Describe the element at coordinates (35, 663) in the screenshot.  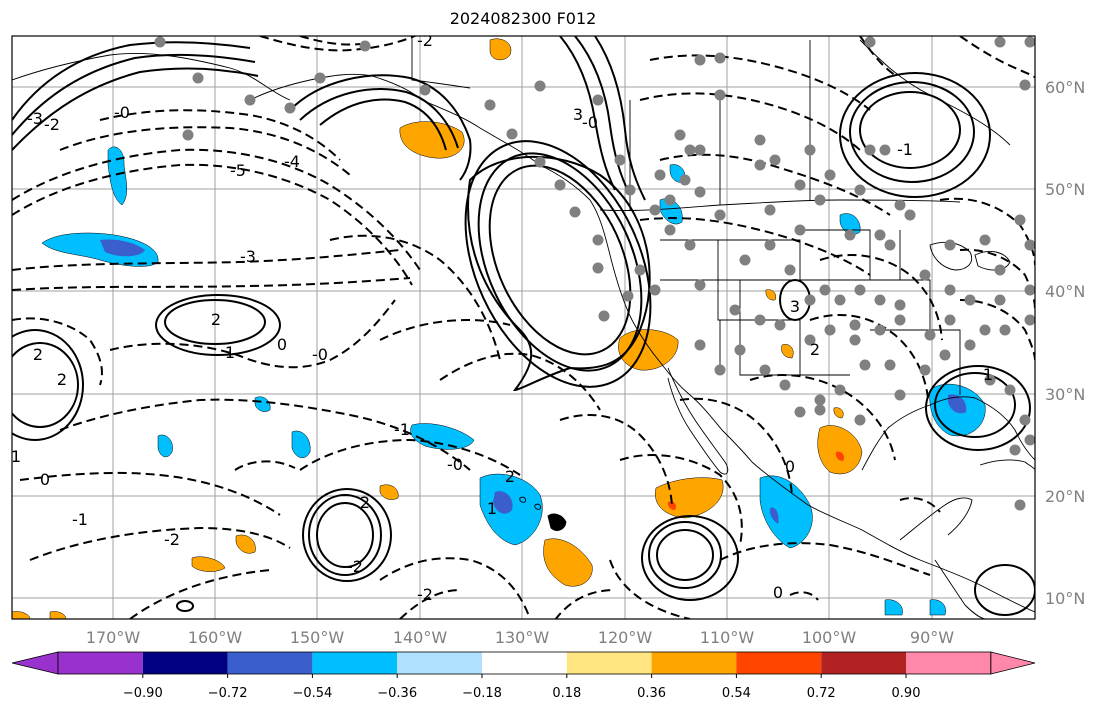
I see `colorbar-extend-left` at that location.